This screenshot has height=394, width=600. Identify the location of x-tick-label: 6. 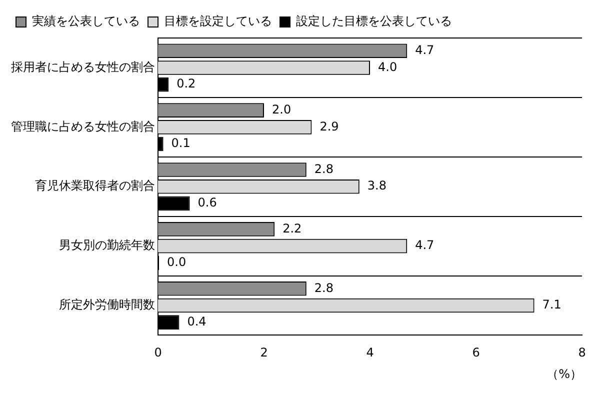
(476, 353).